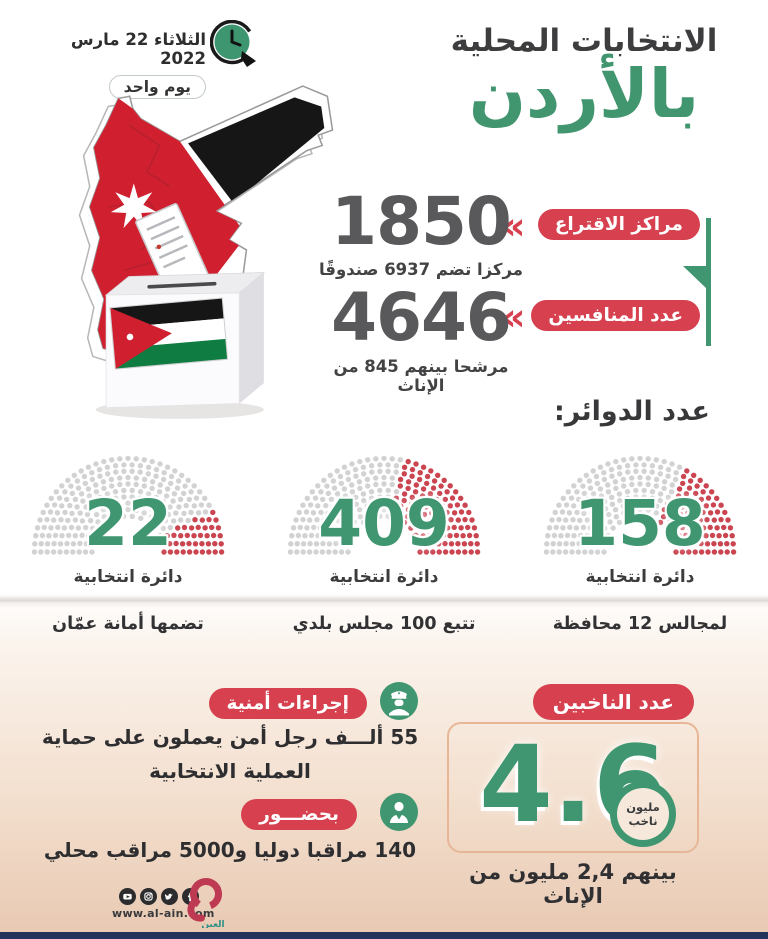 The height and width of the screenshot is (939, 768). What do you see at coordinates (159, 896) in the screenshot?
I see `social-icons-row` at bounding box center [159, 896].